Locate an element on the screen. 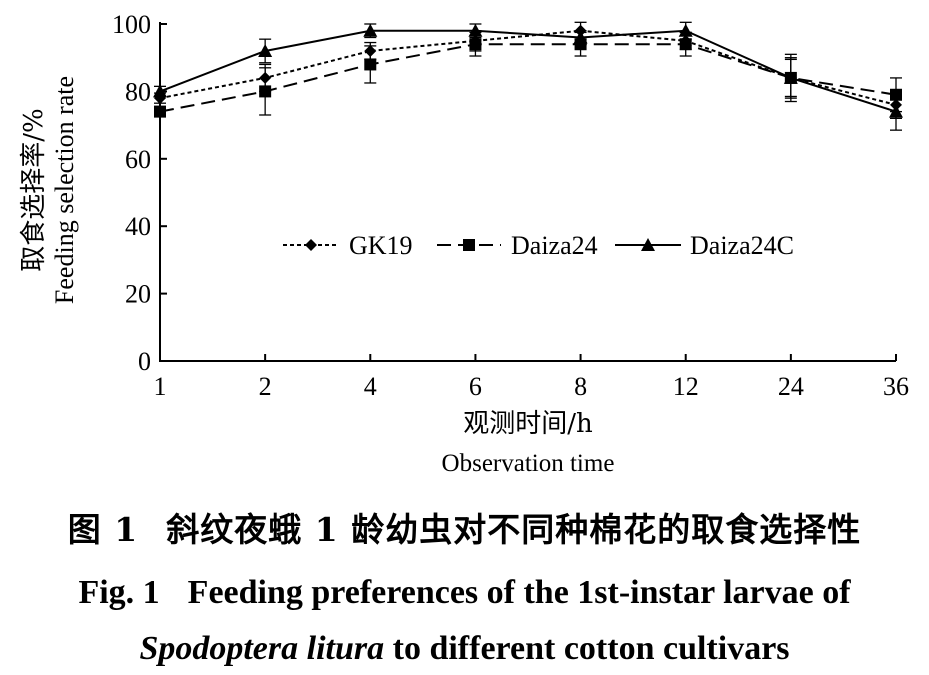 The image size is (929, 675). legend-item-daiza24c: Daiza24C is located at coordinates (704, 245).